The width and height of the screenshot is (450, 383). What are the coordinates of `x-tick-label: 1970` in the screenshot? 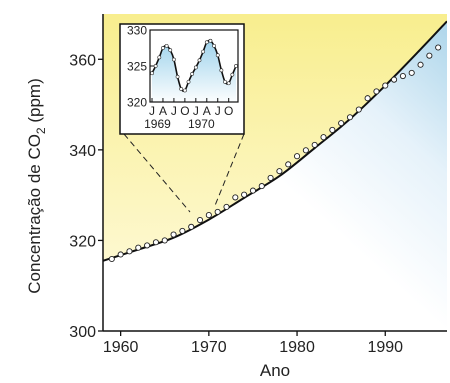 It's located at (209, 347).